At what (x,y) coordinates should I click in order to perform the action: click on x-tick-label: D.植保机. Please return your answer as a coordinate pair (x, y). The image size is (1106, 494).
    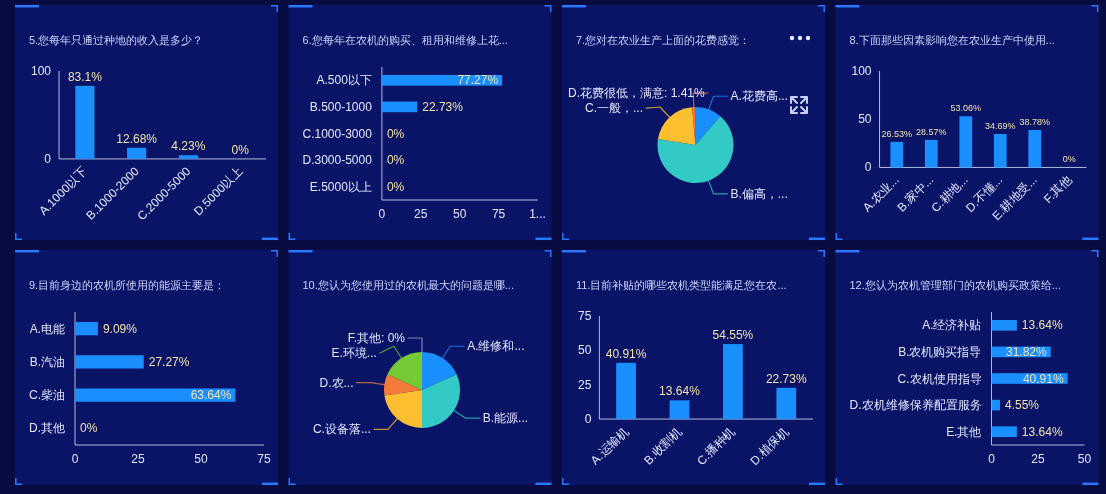
    Looking at the image, I should click on (769, 446).